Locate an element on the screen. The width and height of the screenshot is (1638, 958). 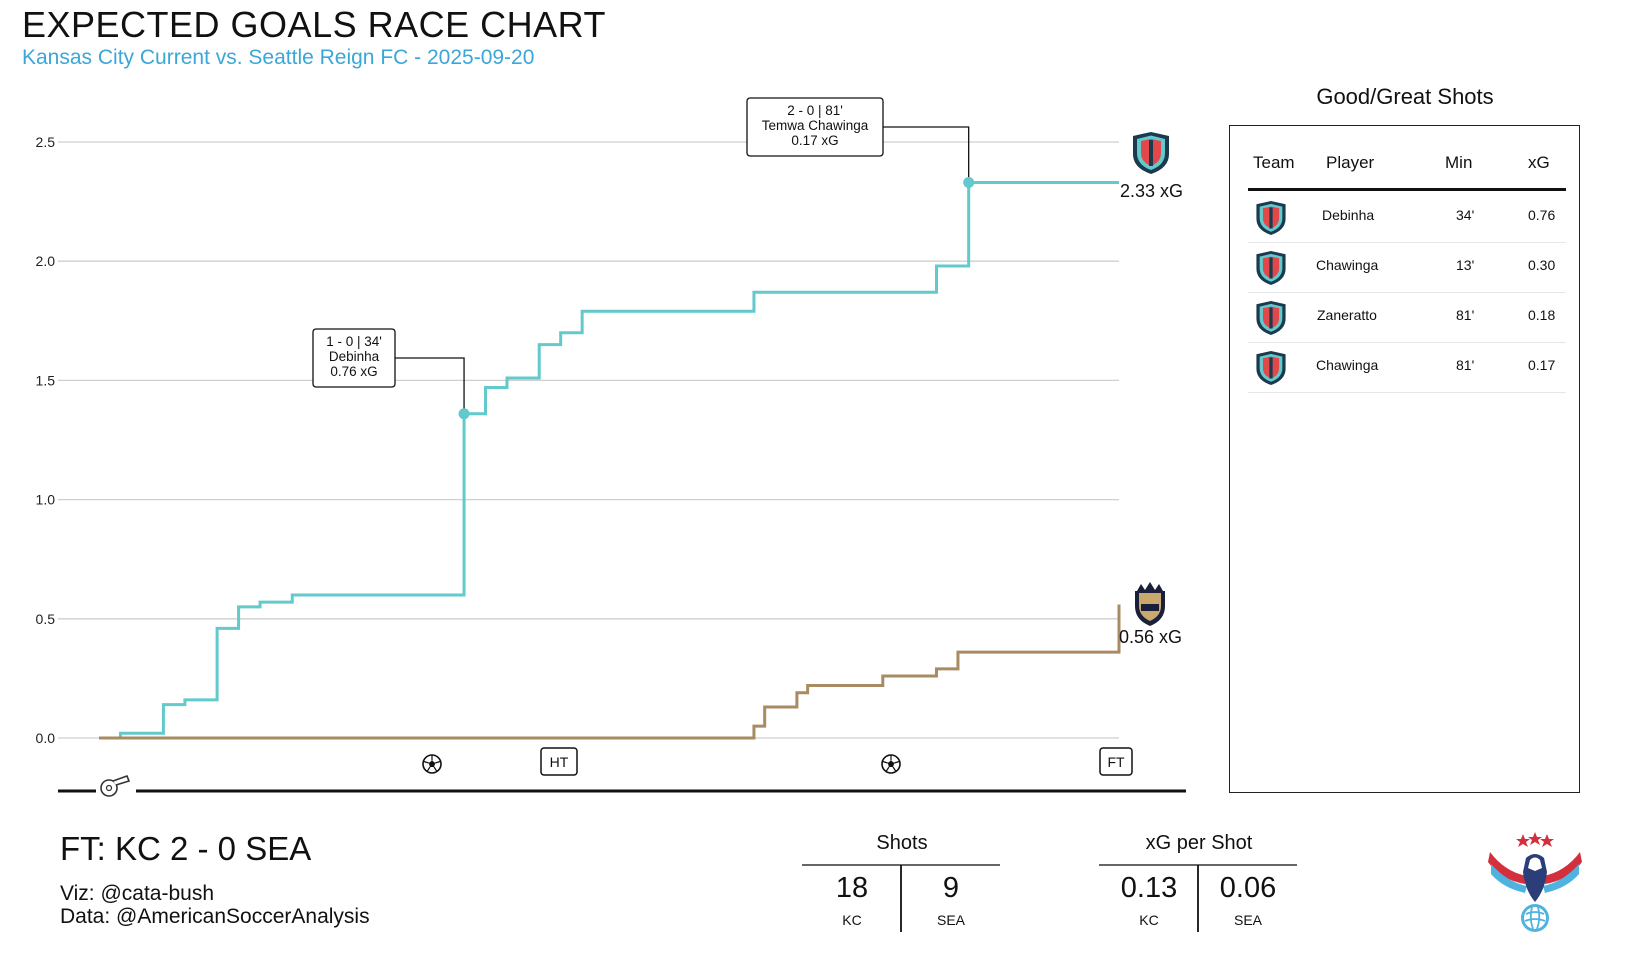
header-xg: xG is located at coordinates (1539, 162).